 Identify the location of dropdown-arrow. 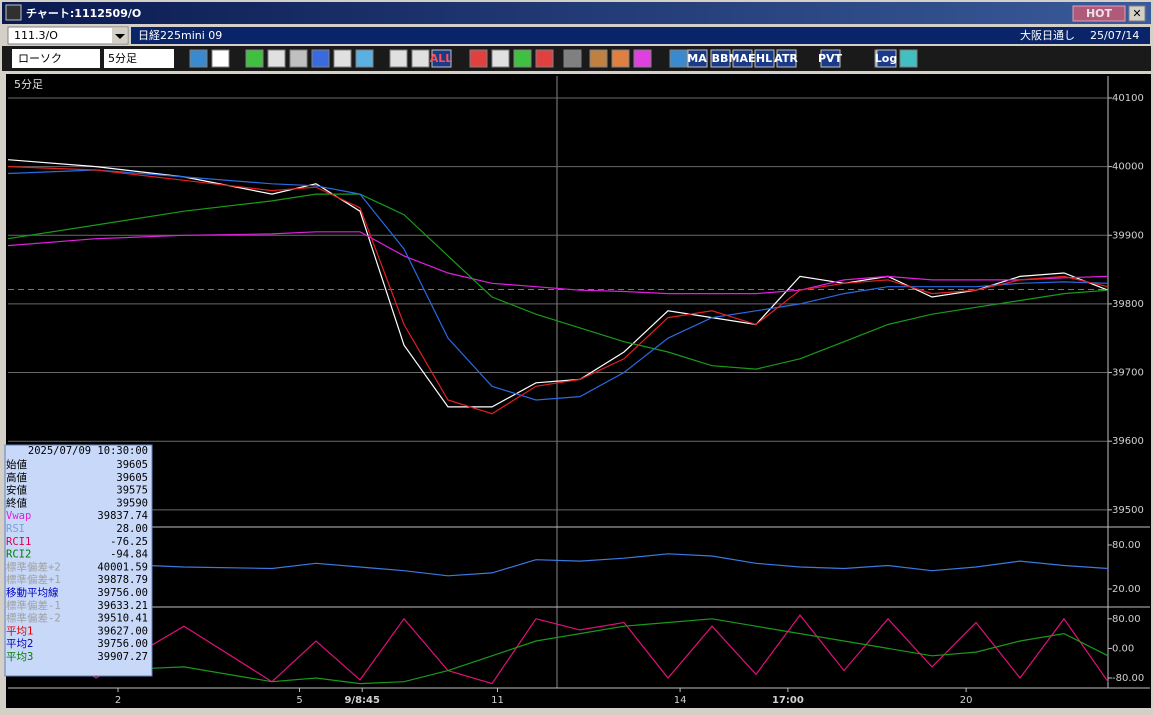
(120, 36).